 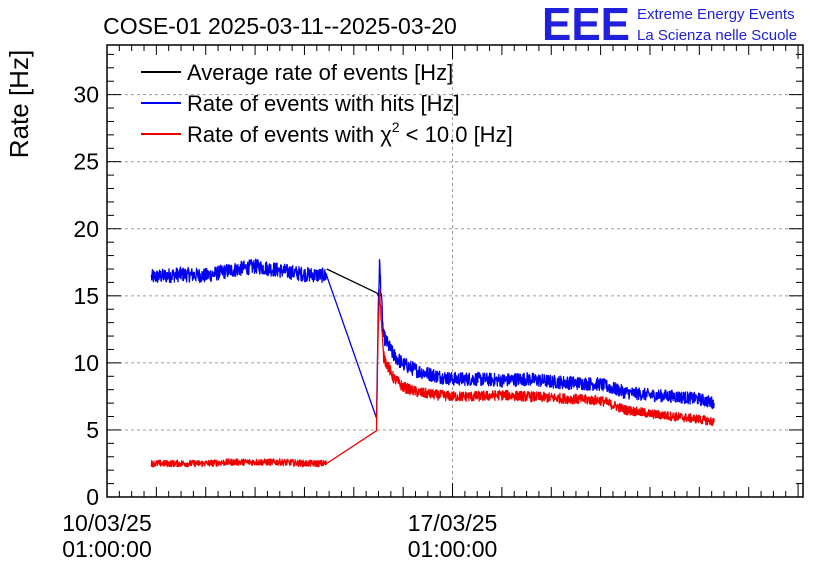 I want to click on legend-label-2: Rate of events with χ2 < 10.0 [Hz], so click(x=350, y=133).